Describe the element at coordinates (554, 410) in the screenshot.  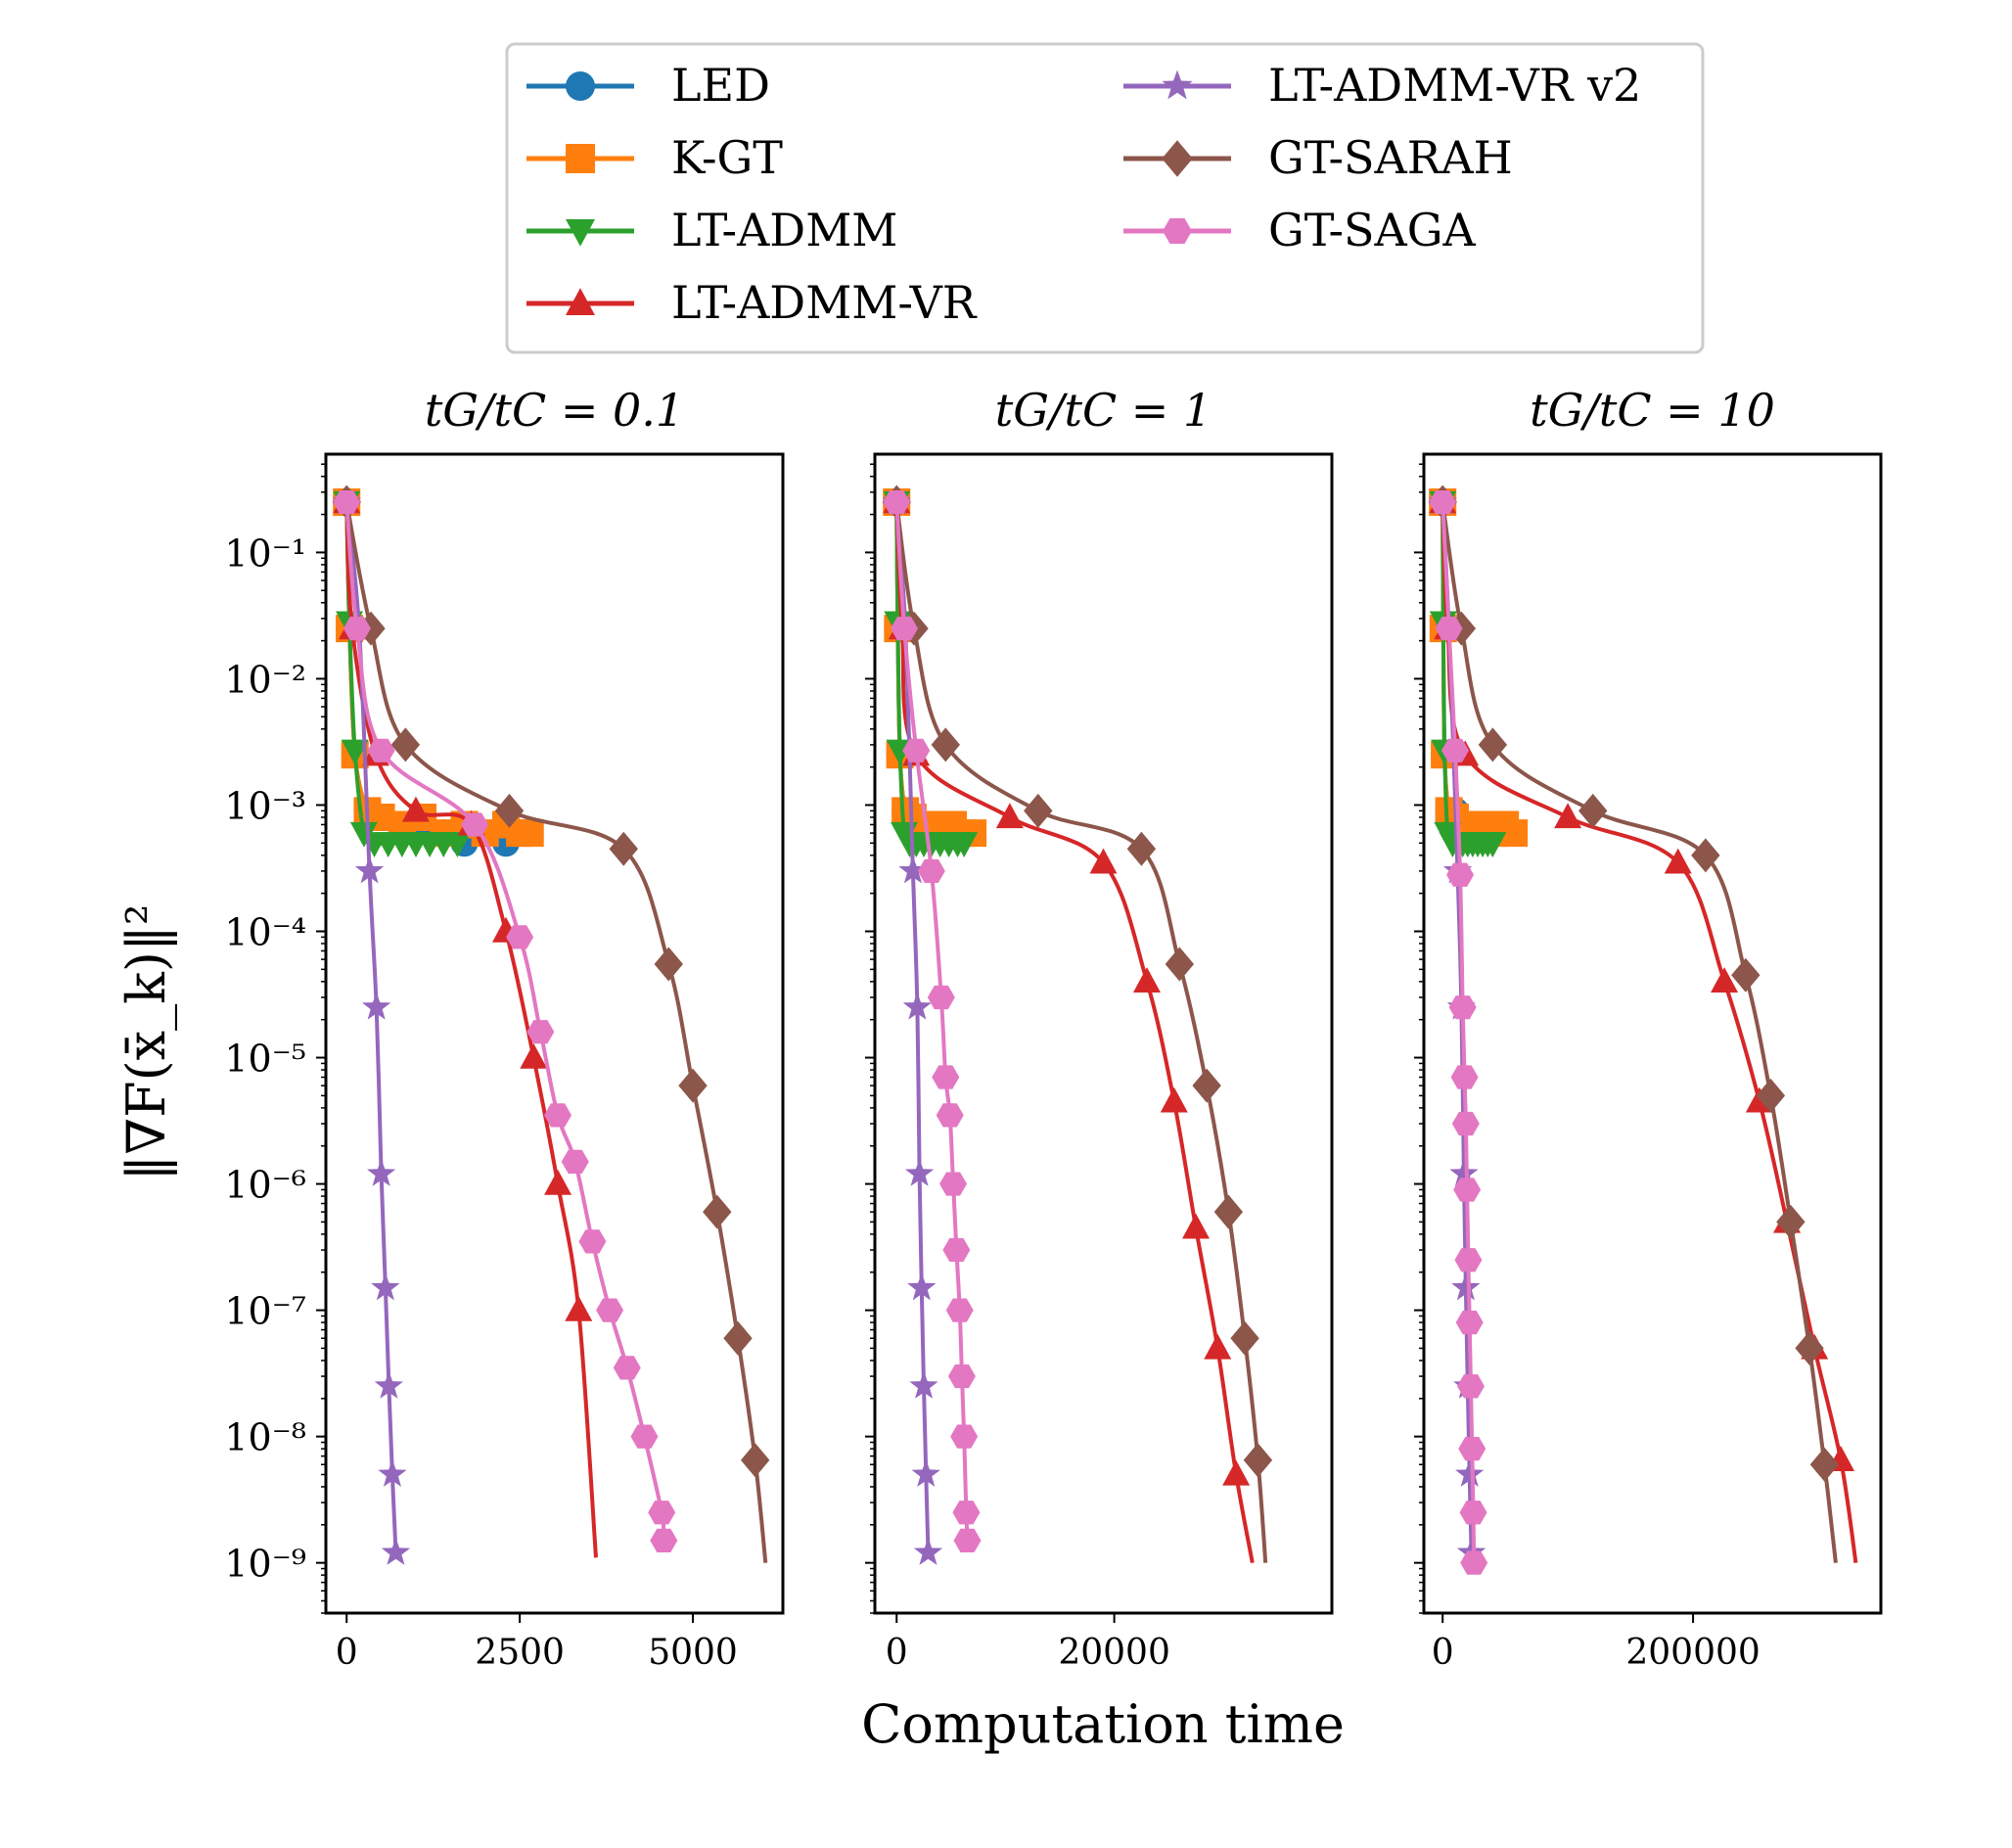
I see `subplot-title: tG/tC = 0.1` at that location.